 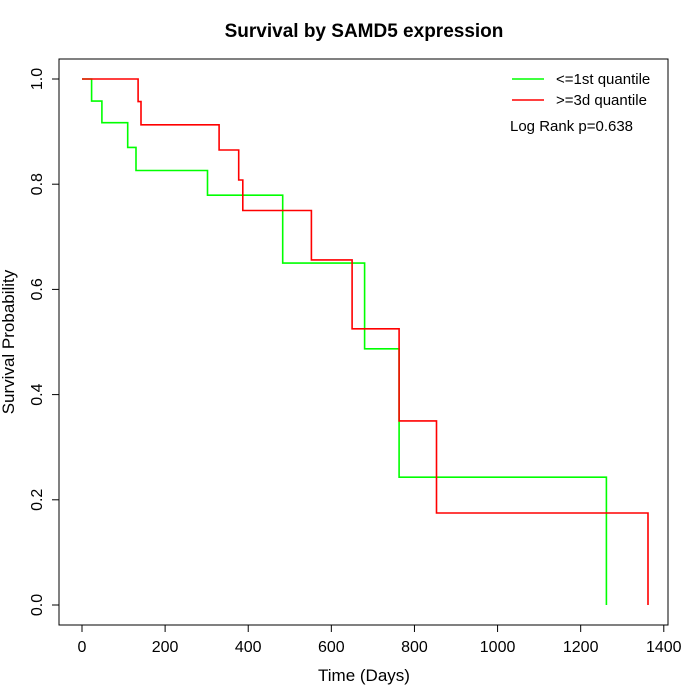 What do you see at coordinates (571, 126) in the screenshot?
I see `log-rank-annotation: Log Rank p=0.638` at bounding box center [571, 126].